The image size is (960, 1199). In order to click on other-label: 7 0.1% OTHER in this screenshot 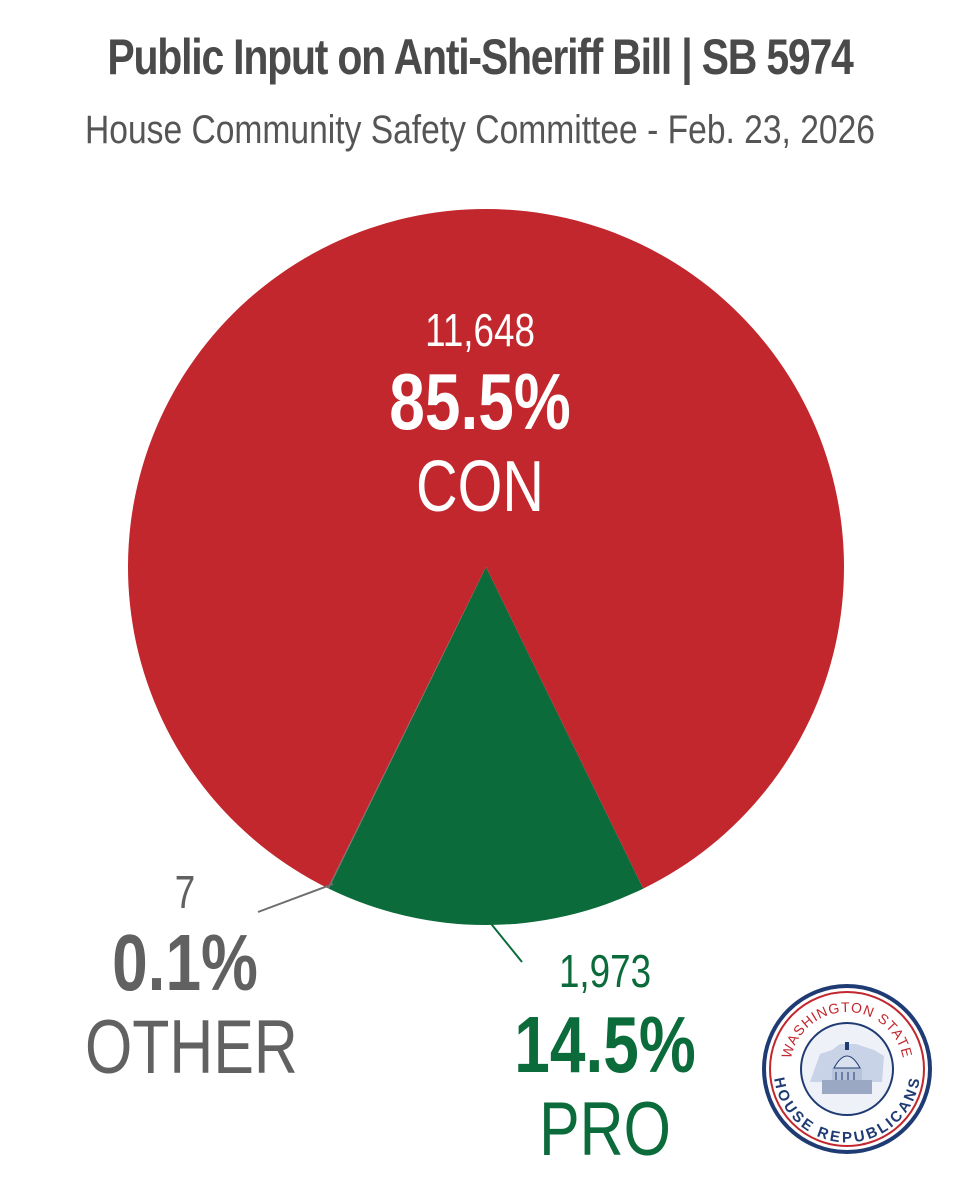, I will do `click(185, 977)`.